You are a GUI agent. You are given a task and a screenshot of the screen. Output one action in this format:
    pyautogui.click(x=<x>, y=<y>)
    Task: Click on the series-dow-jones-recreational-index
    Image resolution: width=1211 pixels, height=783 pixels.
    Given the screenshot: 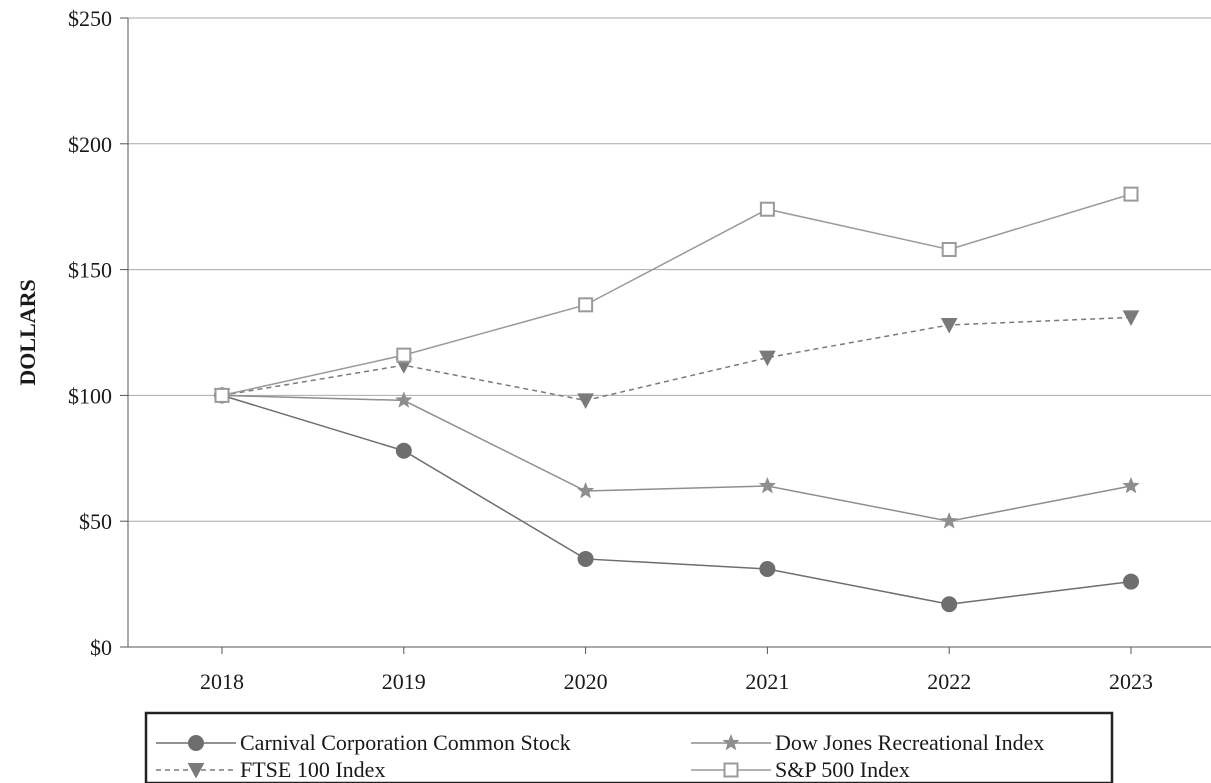 What is the action you would take?
    pyautogui.click(x=676, y=457)
    